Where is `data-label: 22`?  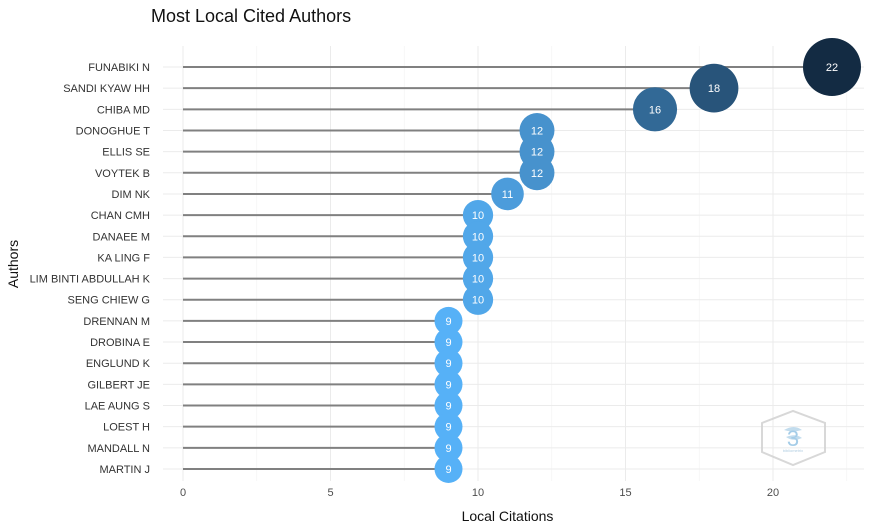 data-label: 22 is located at coordinates (832, 68).